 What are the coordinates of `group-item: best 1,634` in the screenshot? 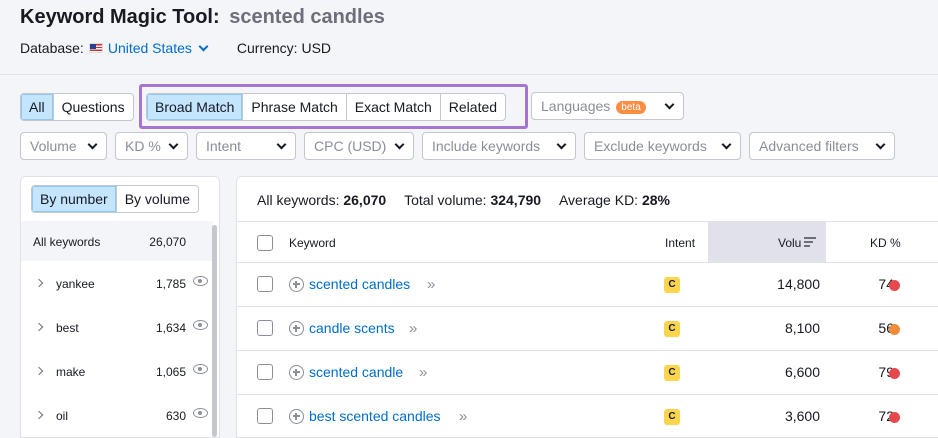 It's located at (117, 327).